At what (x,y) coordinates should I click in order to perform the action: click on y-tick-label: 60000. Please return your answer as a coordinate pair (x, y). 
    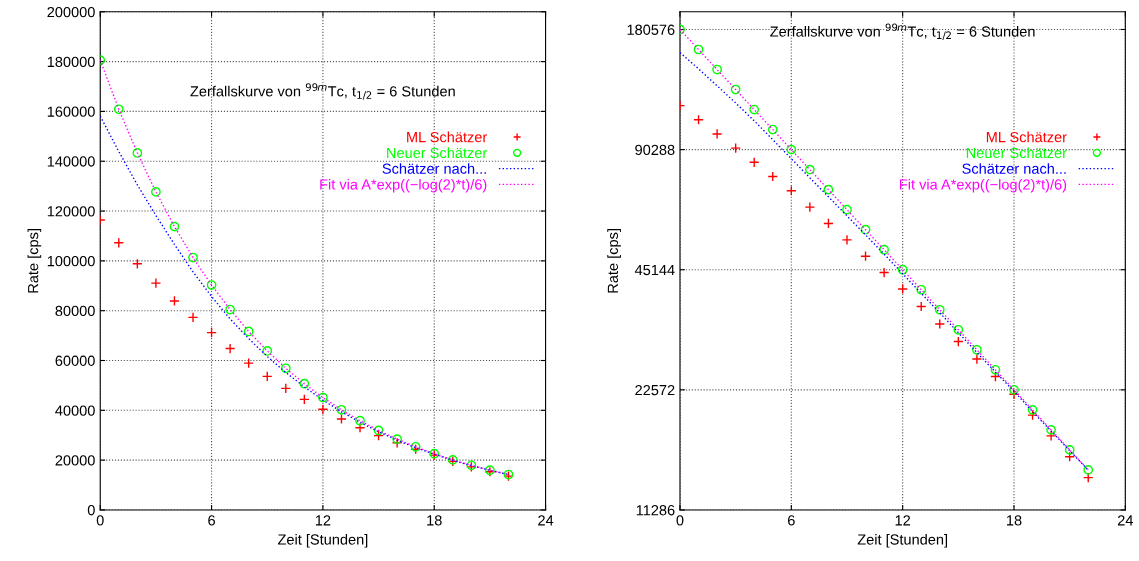
    Looking at the image, I should click on (75, 360).